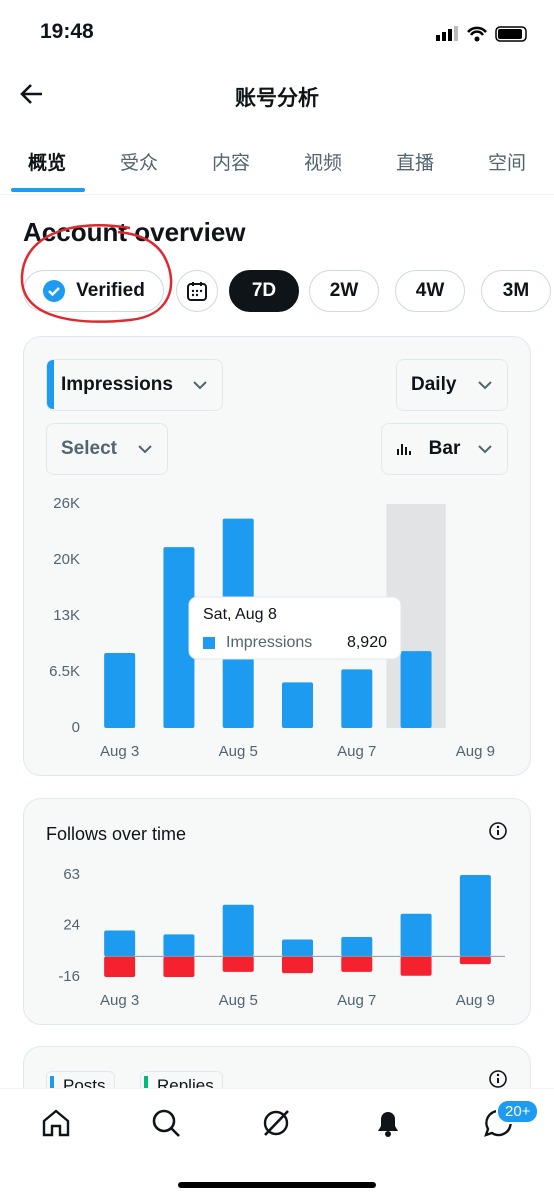  What do you see at coordinates (415, 163) in the screenshot?
I see `tab: 直播` at bounding box center [415, 163].